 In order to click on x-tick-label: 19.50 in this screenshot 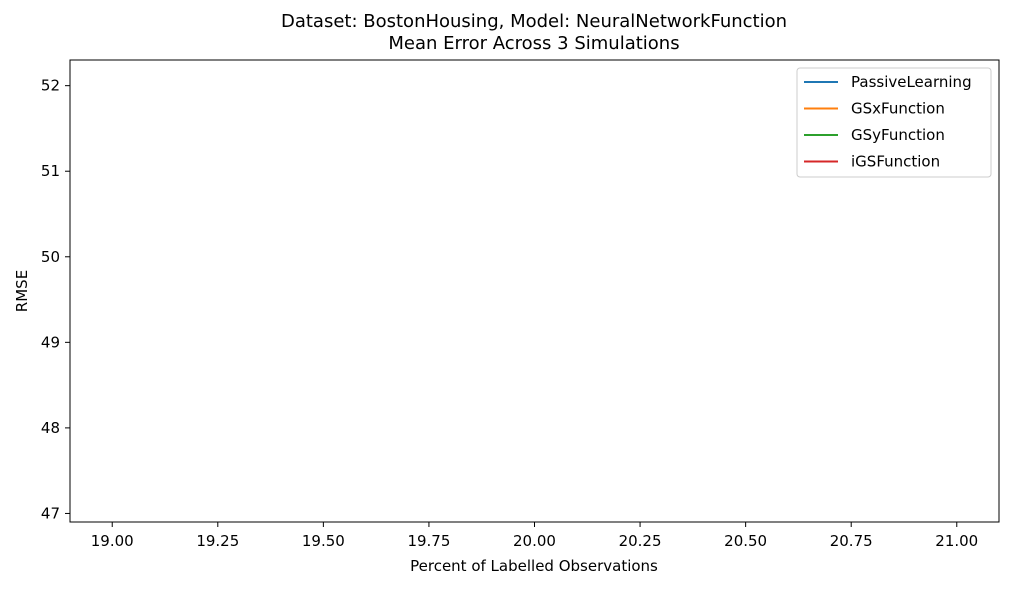, I will do `click(323, 541)`.